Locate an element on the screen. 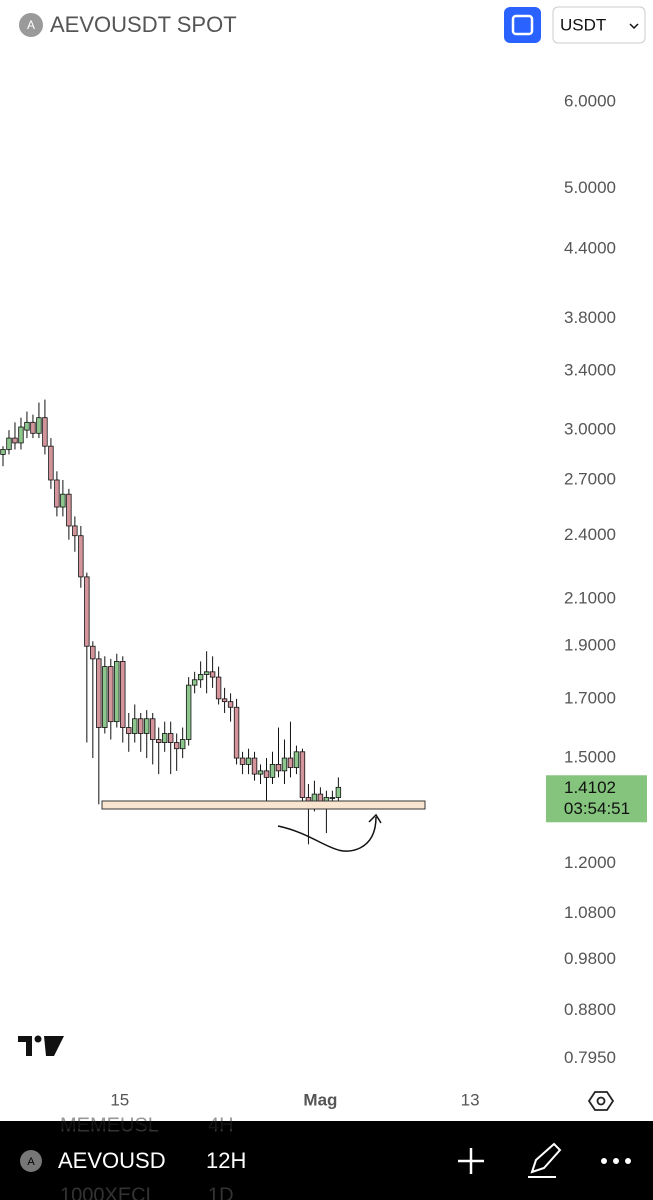  y-tick-label: 1.5000 is located at coordinates (590, 757).